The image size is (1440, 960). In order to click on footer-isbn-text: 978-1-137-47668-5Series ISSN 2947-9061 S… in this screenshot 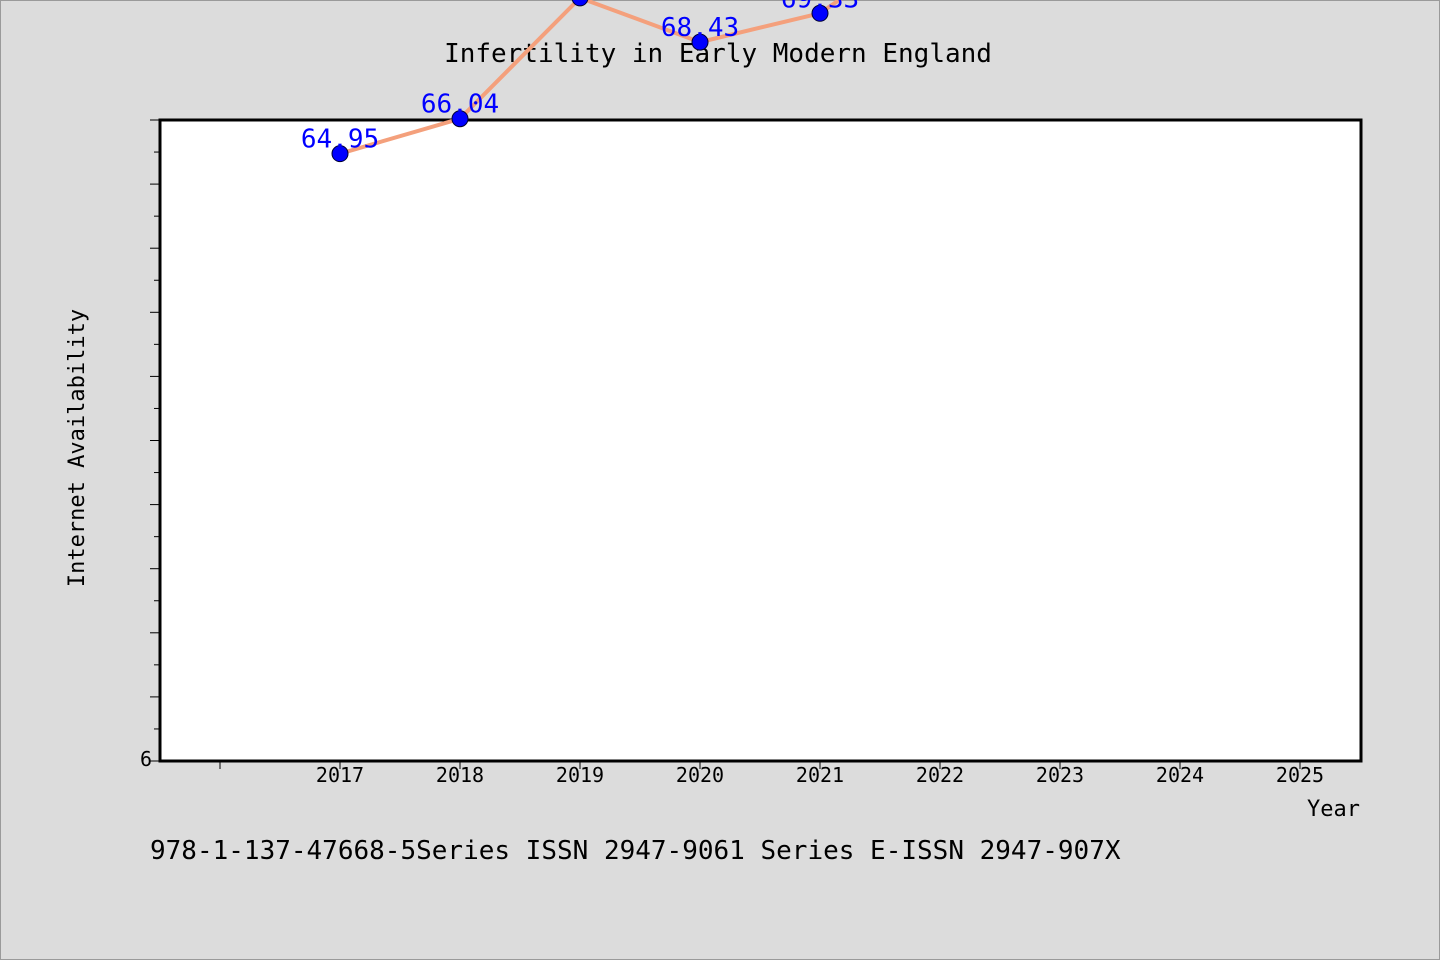, I will do `click(635, 851)`.